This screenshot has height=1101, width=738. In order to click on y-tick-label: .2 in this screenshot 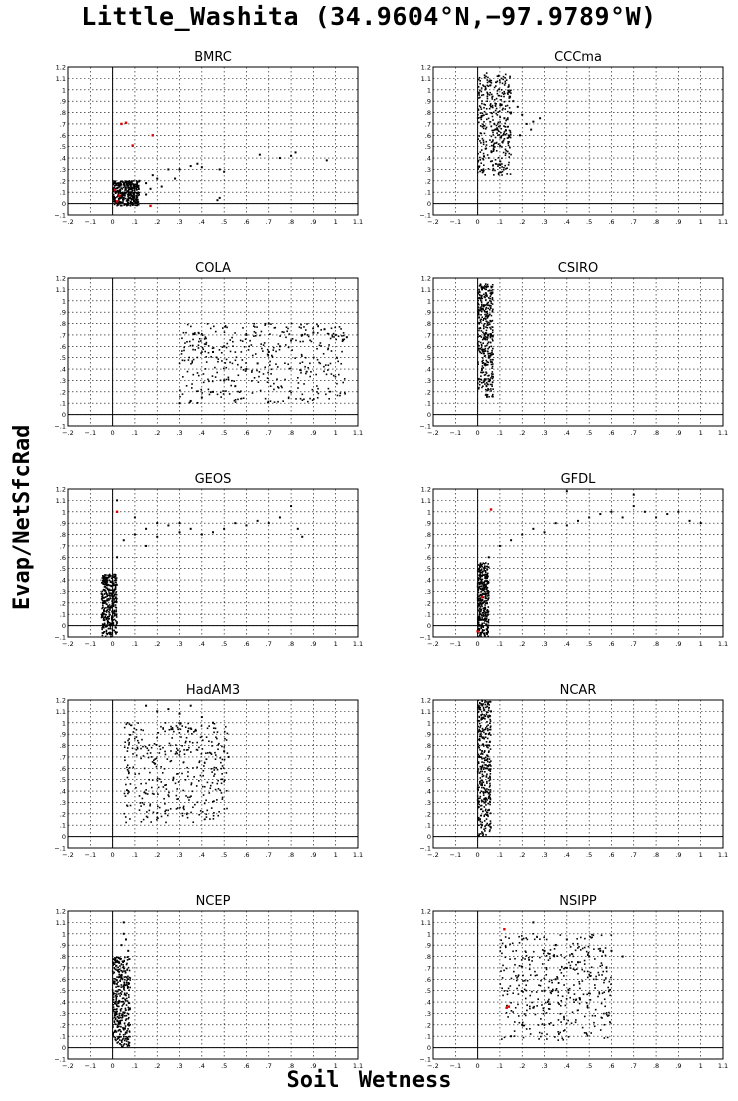, I will do `click(63, 392)`.